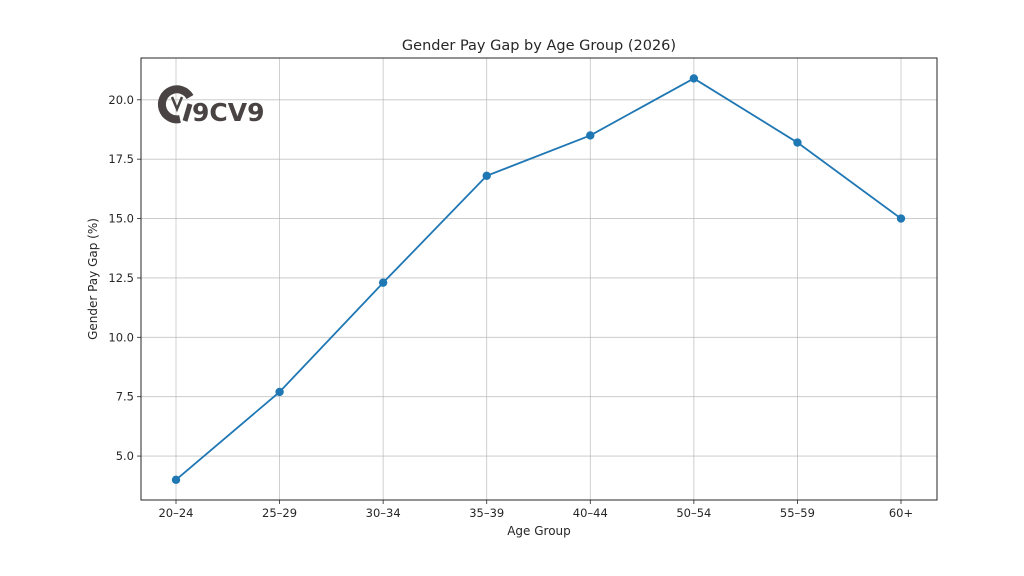 The height and width of the screenshot is (576, 1024). I want to click on x-tick-label: 25–29, so click(279, 513).